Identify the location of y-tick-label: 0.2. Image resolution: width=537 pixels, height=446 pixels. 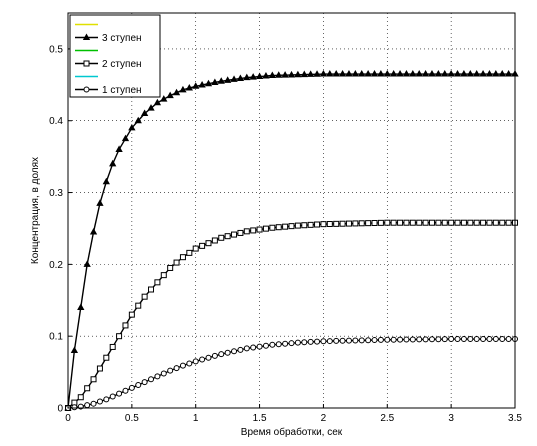
(56, 265).